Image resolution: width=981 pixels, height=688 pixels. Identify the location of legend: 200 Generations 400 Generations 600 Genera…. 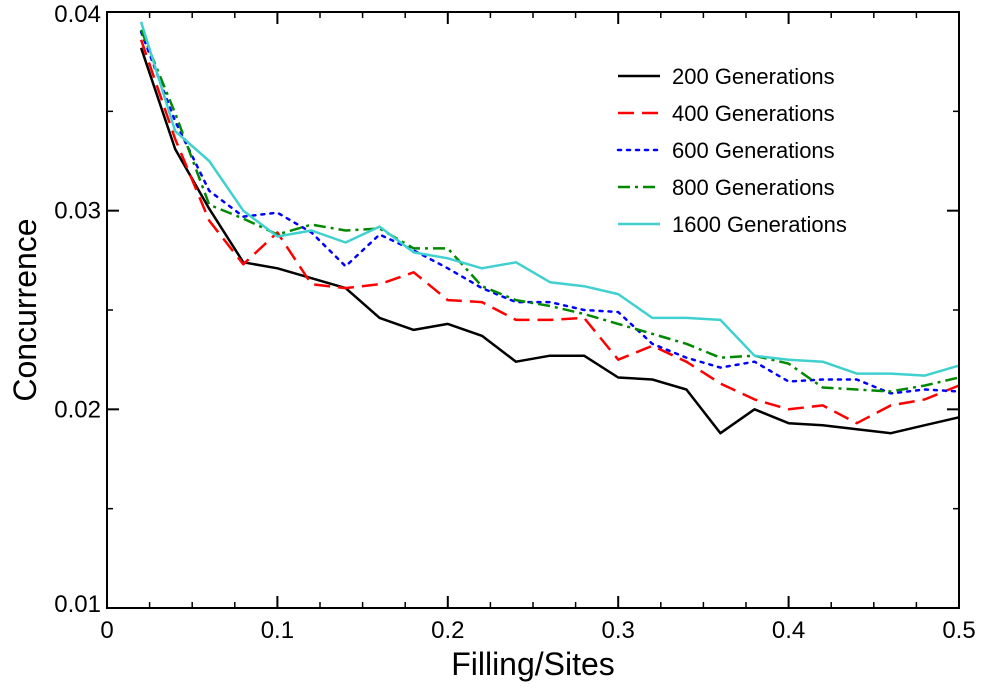
(731, 150).